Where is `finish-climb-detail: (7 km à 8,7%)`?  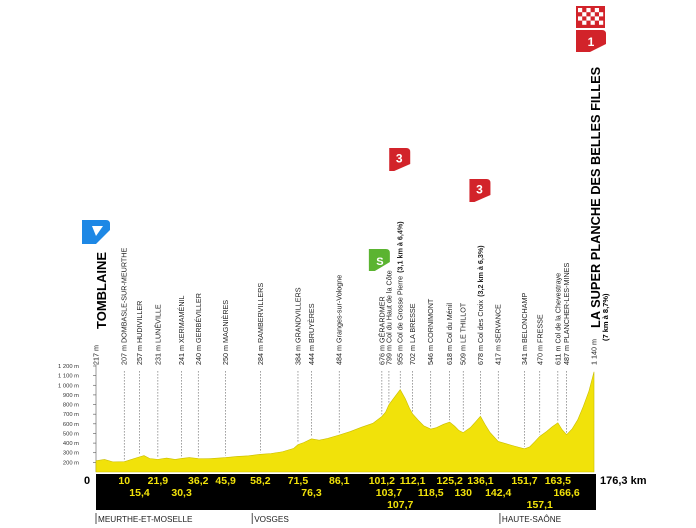 finish-climb-detail: (7 km à 8,7%) is located at coordinates (605, 317).